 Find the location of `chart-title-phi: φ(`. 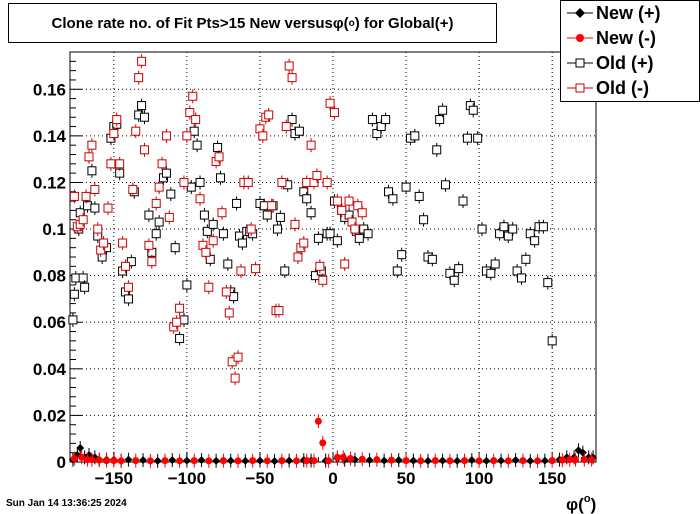

chart-title-phi: φ( is located at coordinates (340, 23).